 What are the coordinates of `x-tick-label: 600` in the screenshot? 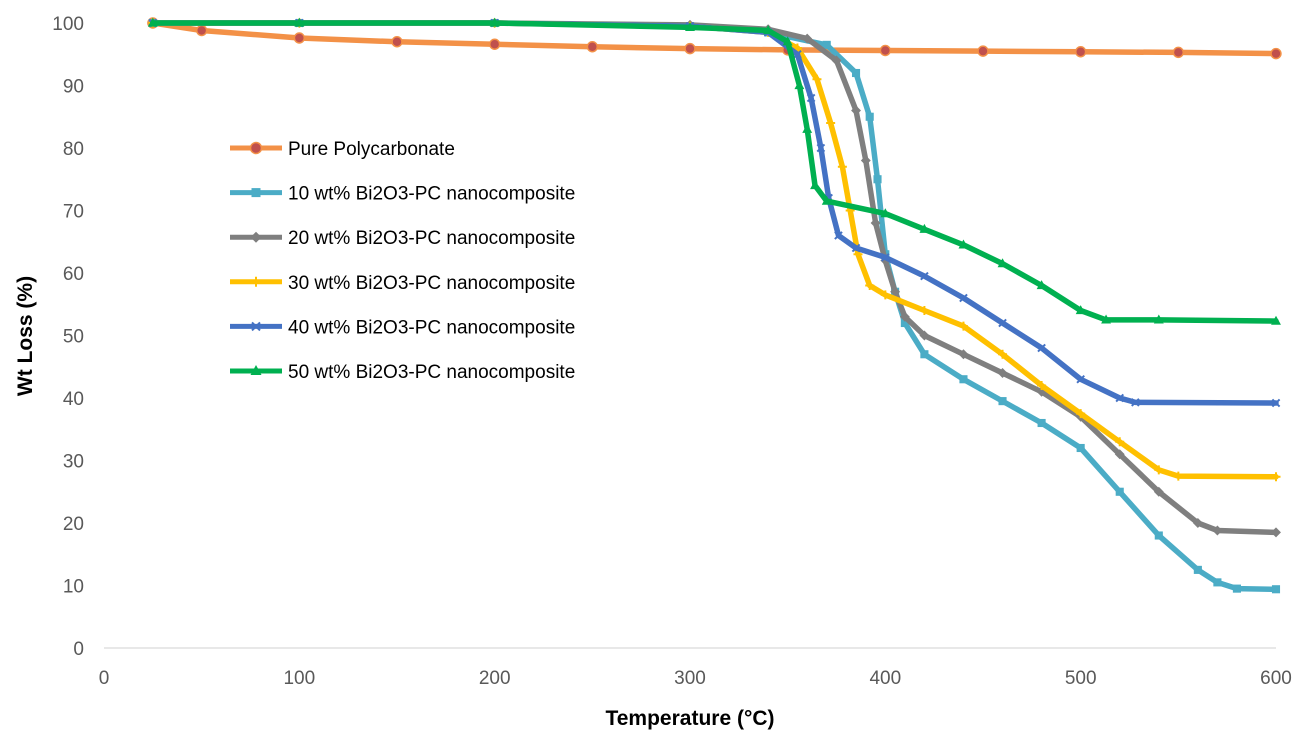 It's located at (1276, 678).